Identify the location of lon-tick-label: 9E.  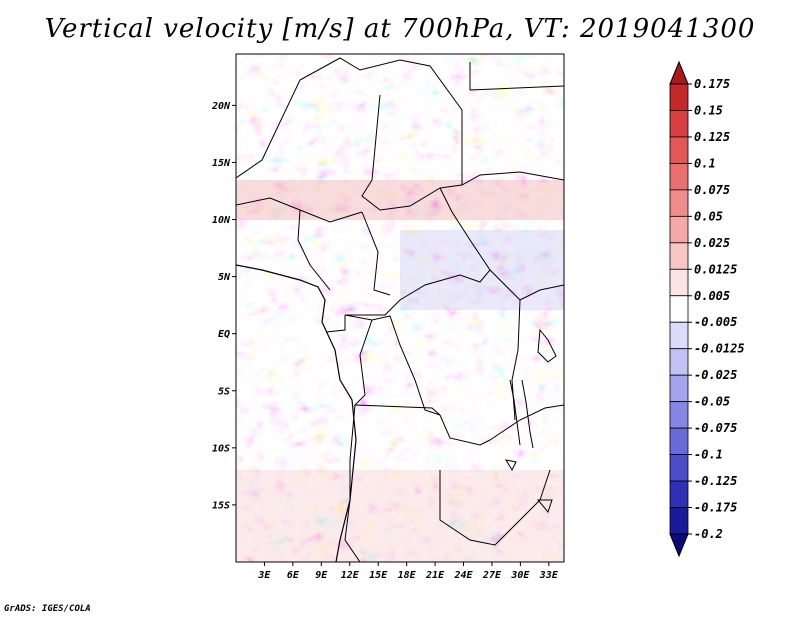
(321, 575).